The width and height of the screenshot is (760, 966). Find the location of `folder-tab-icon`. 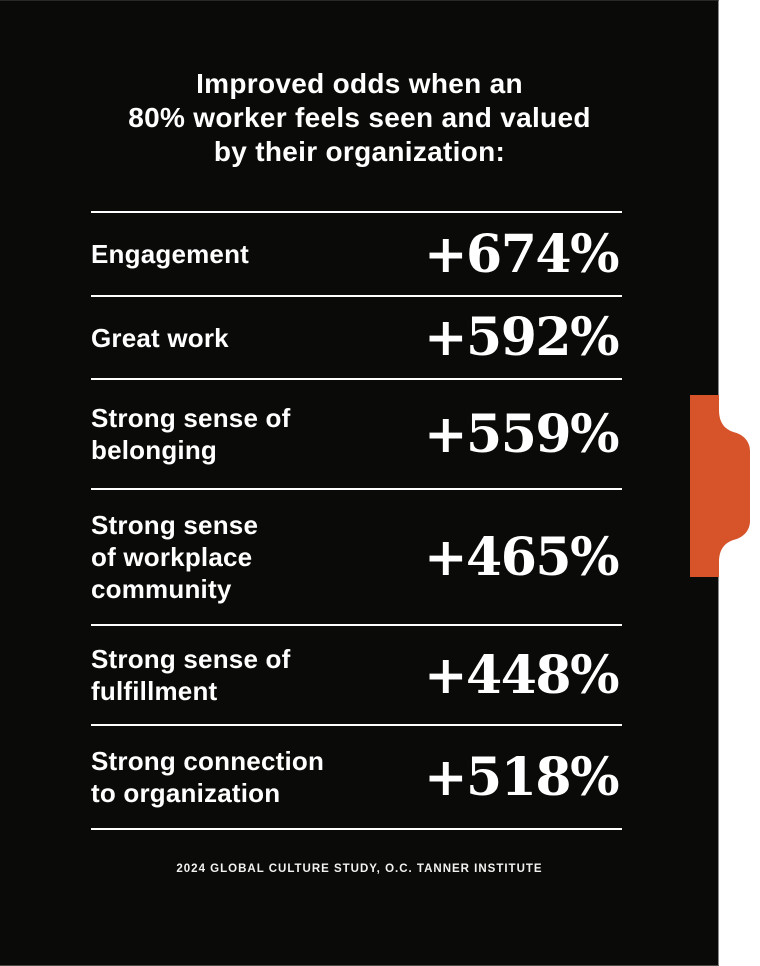

folder-tab-icon is located at coordinates (720, 486).